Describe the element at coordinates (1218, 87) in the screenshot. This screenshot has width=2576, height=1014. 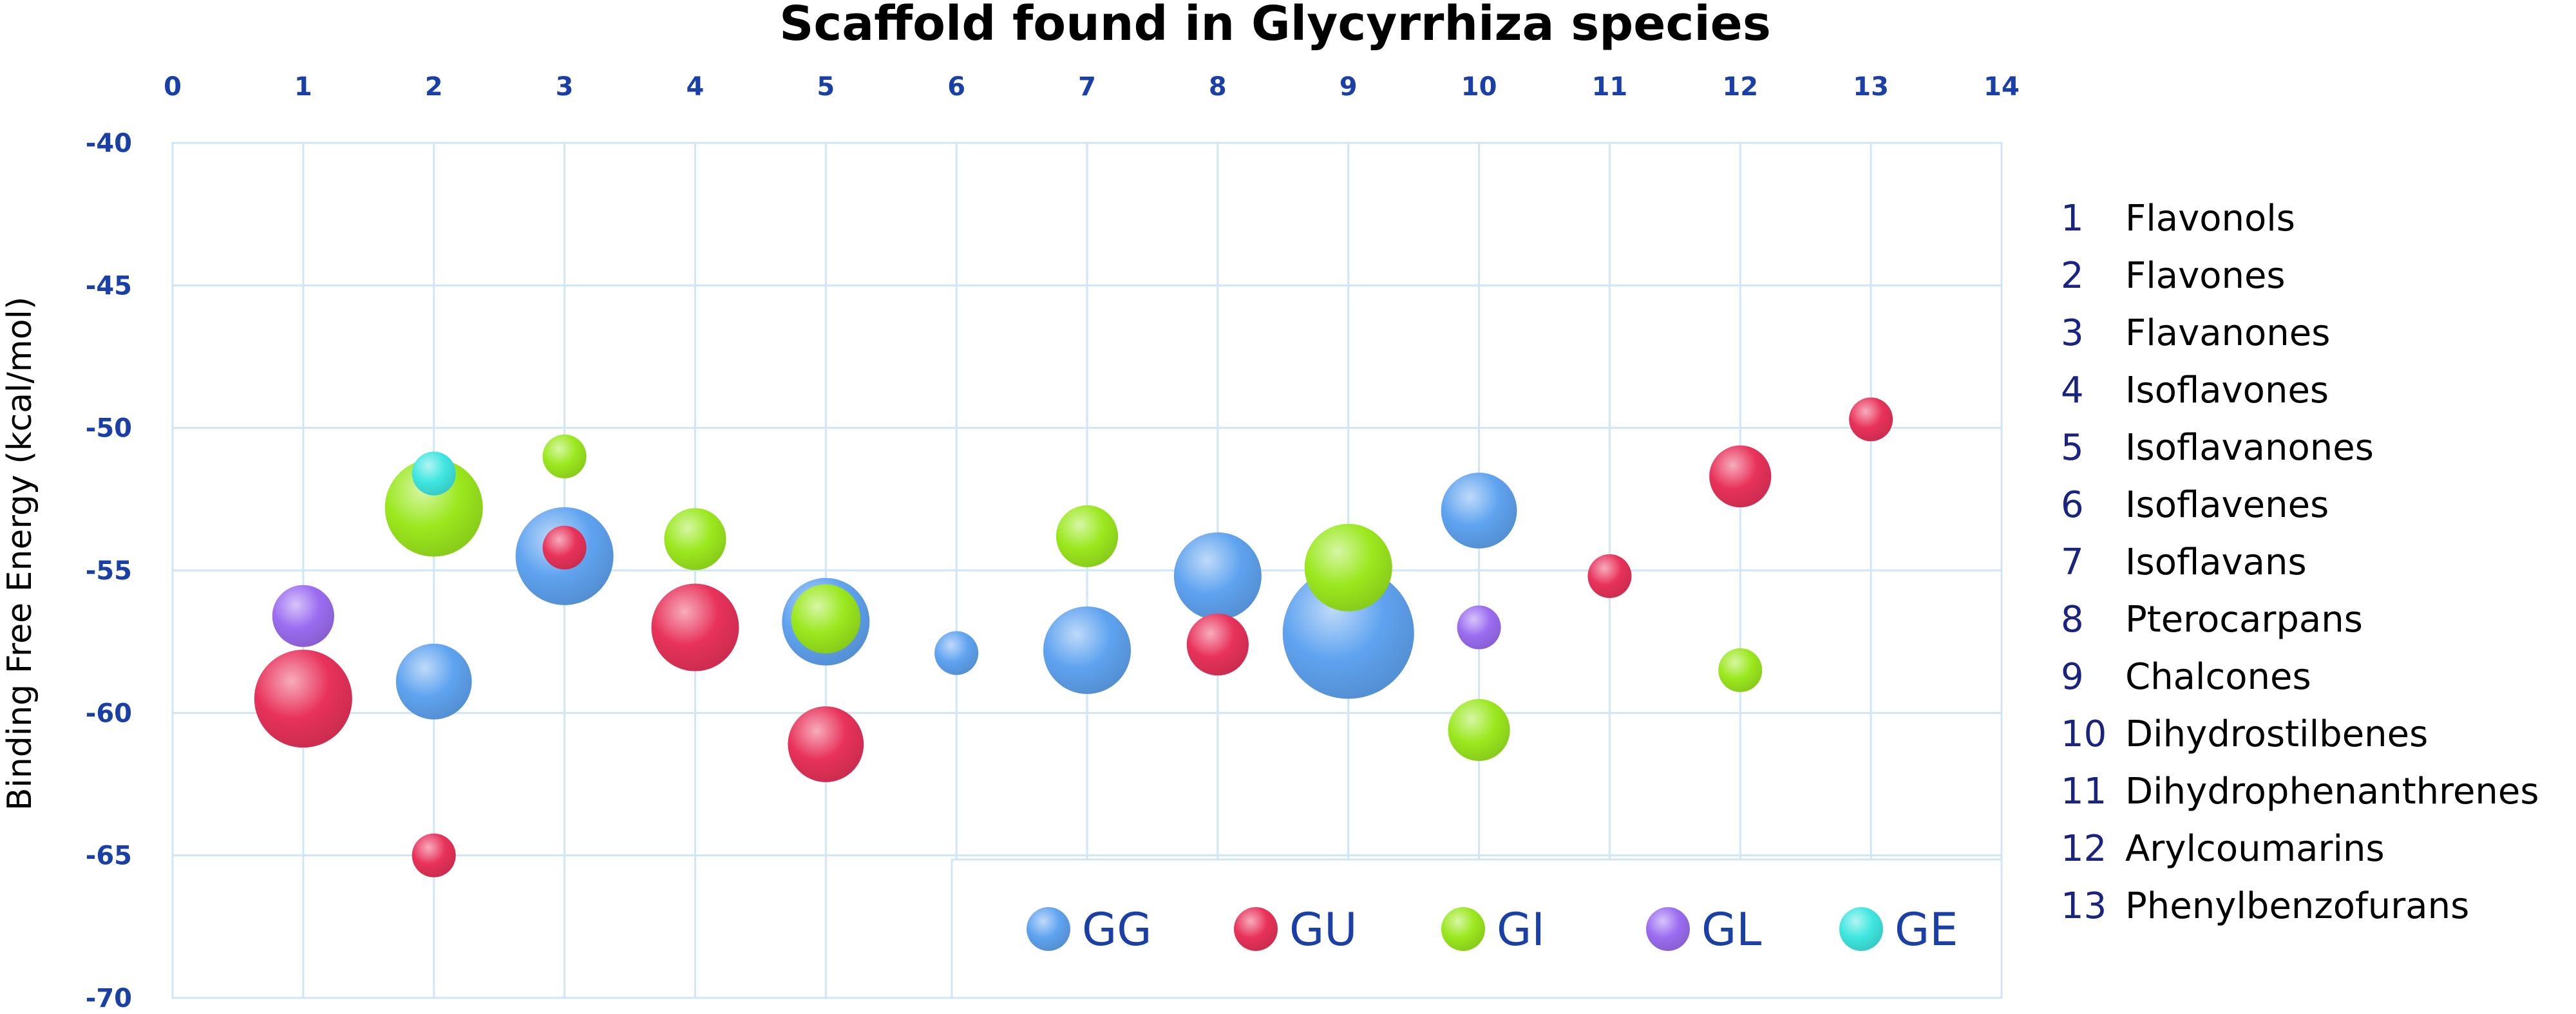
I see `x-tick-label: 8` at that location.